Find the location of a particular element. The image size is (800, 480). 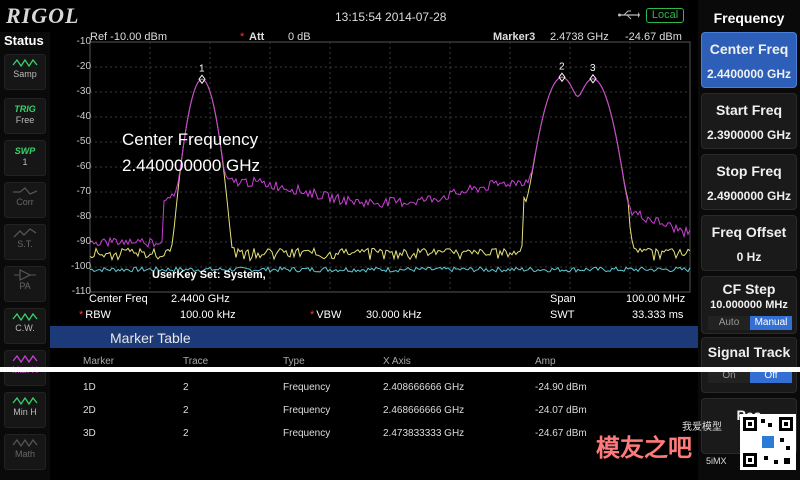

cell-amp: -24.90 dBm is located at coordinates (561, 387).